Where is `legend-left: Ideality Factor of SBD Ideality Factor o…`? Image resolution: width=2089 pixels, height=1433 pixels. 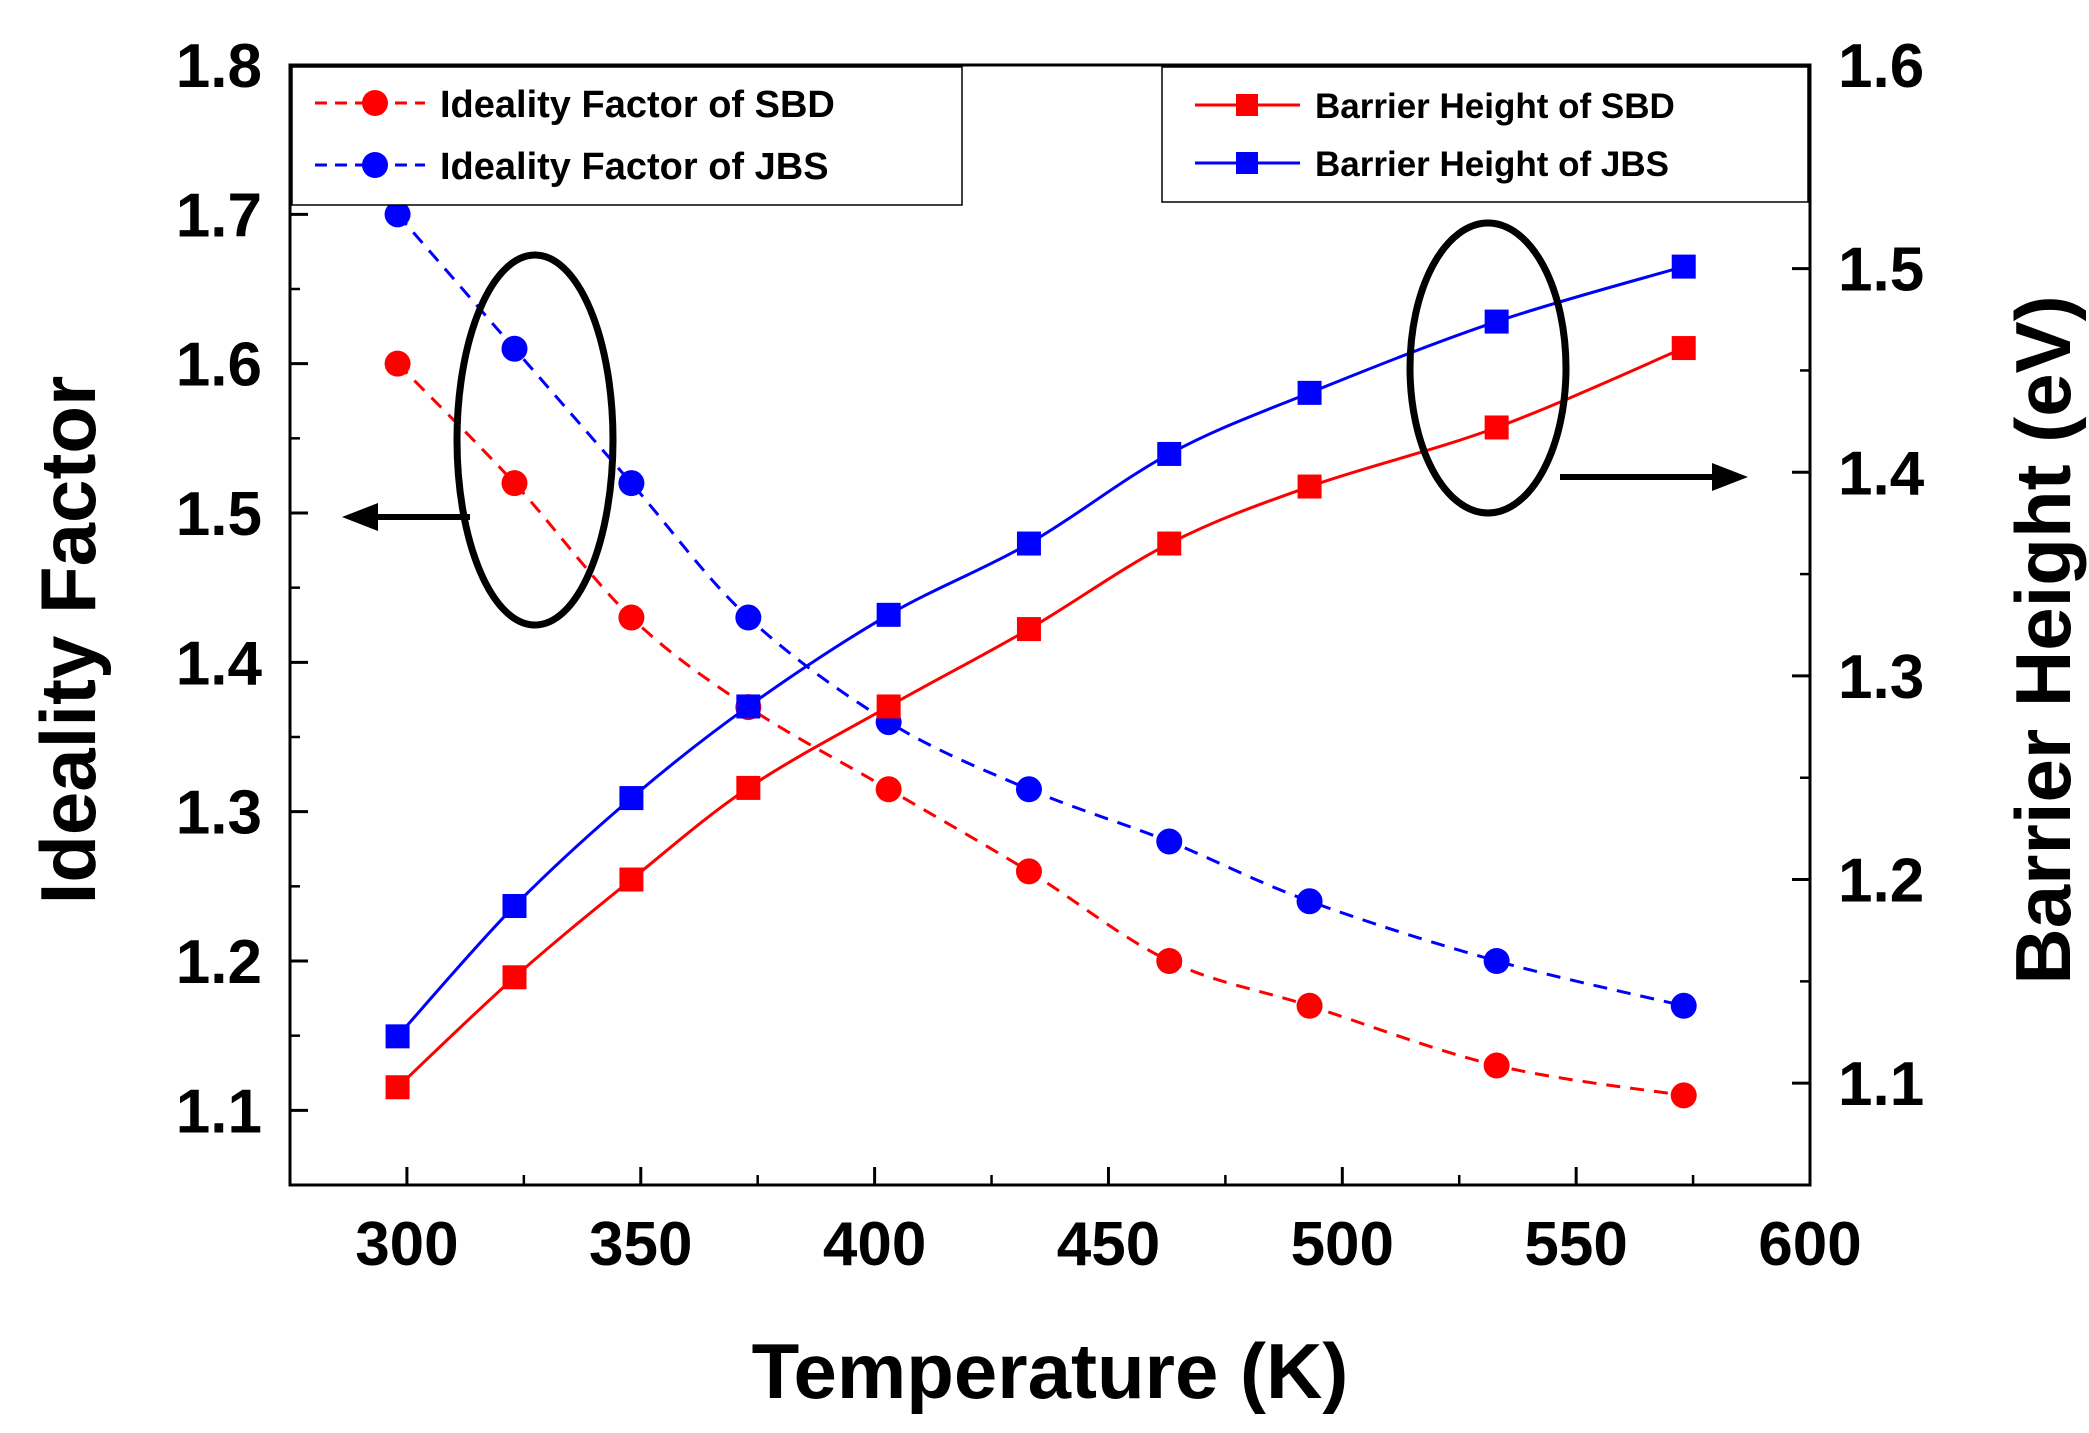
legend-left: Ideality Factor of SBD Ideality Factor o… is located at coordinates (627, 136).